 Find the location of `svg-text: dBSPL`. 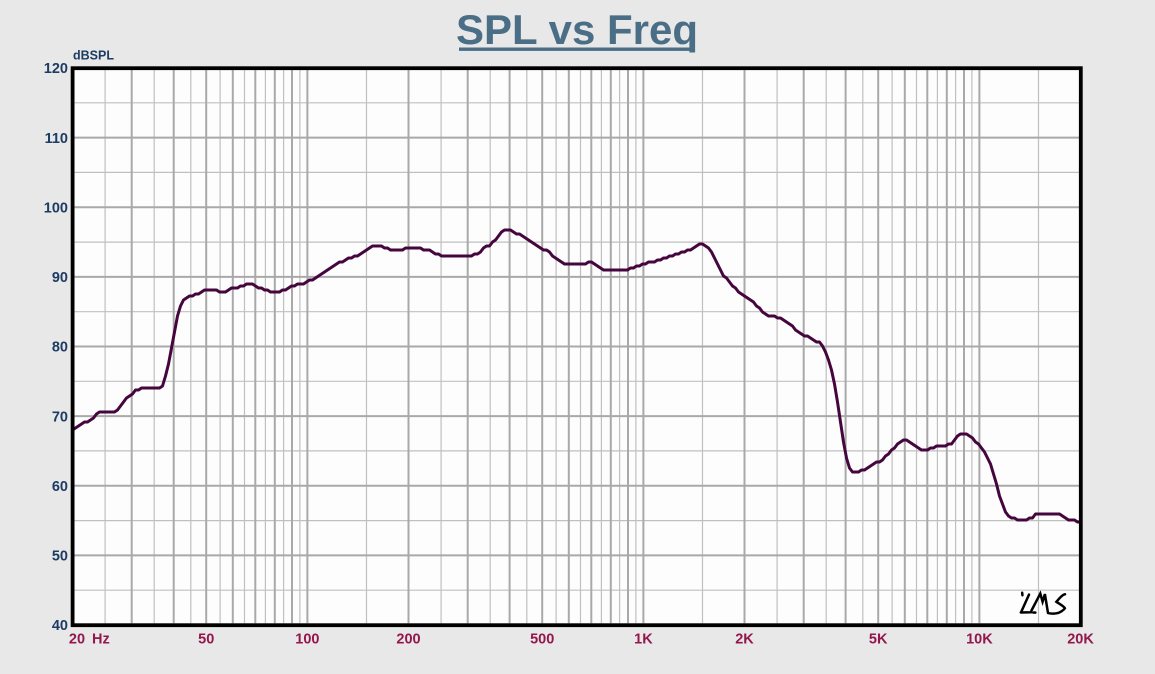

svg-text: dBSPL is located at coordinates (93, 56).